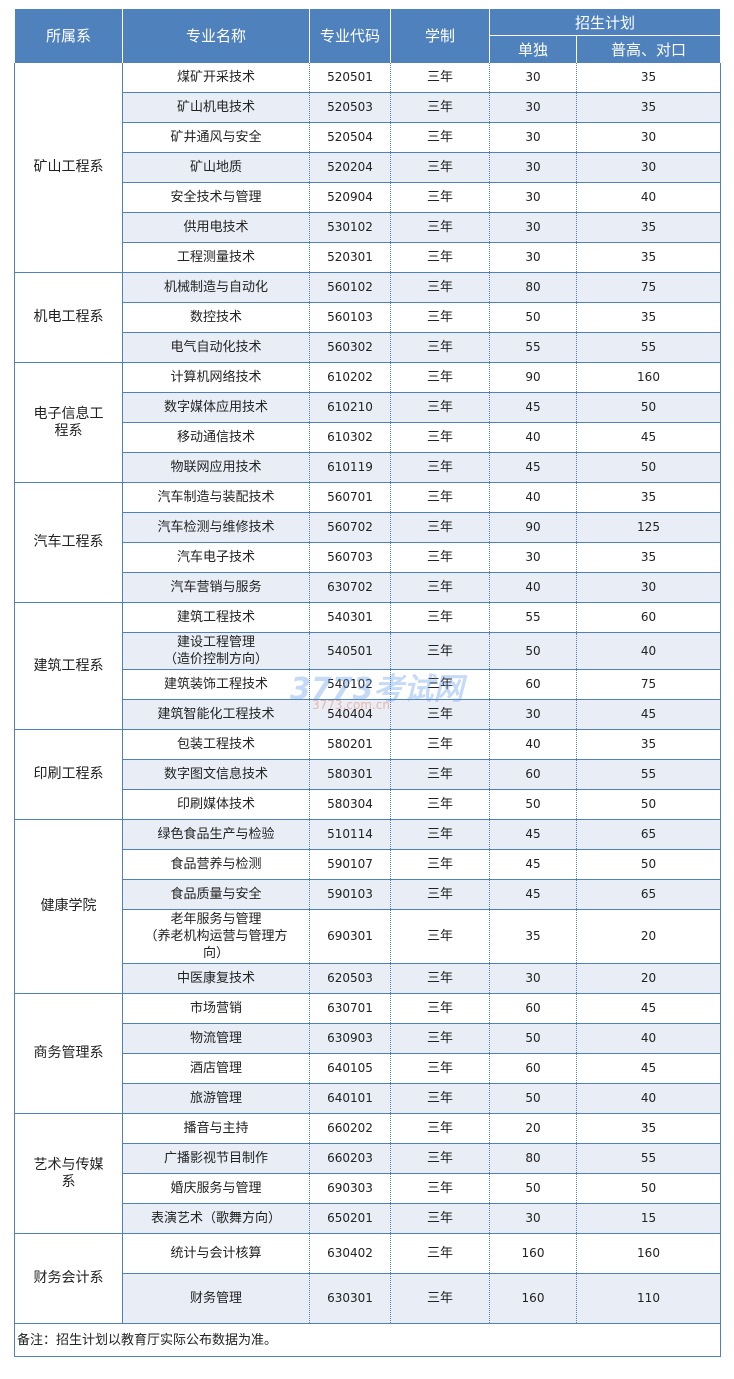 The image size is (734, 1379). What do you see at coordinates (648, 587) in the screenshot?
I see `plan-general: 30` at bounding box center [648, 587].